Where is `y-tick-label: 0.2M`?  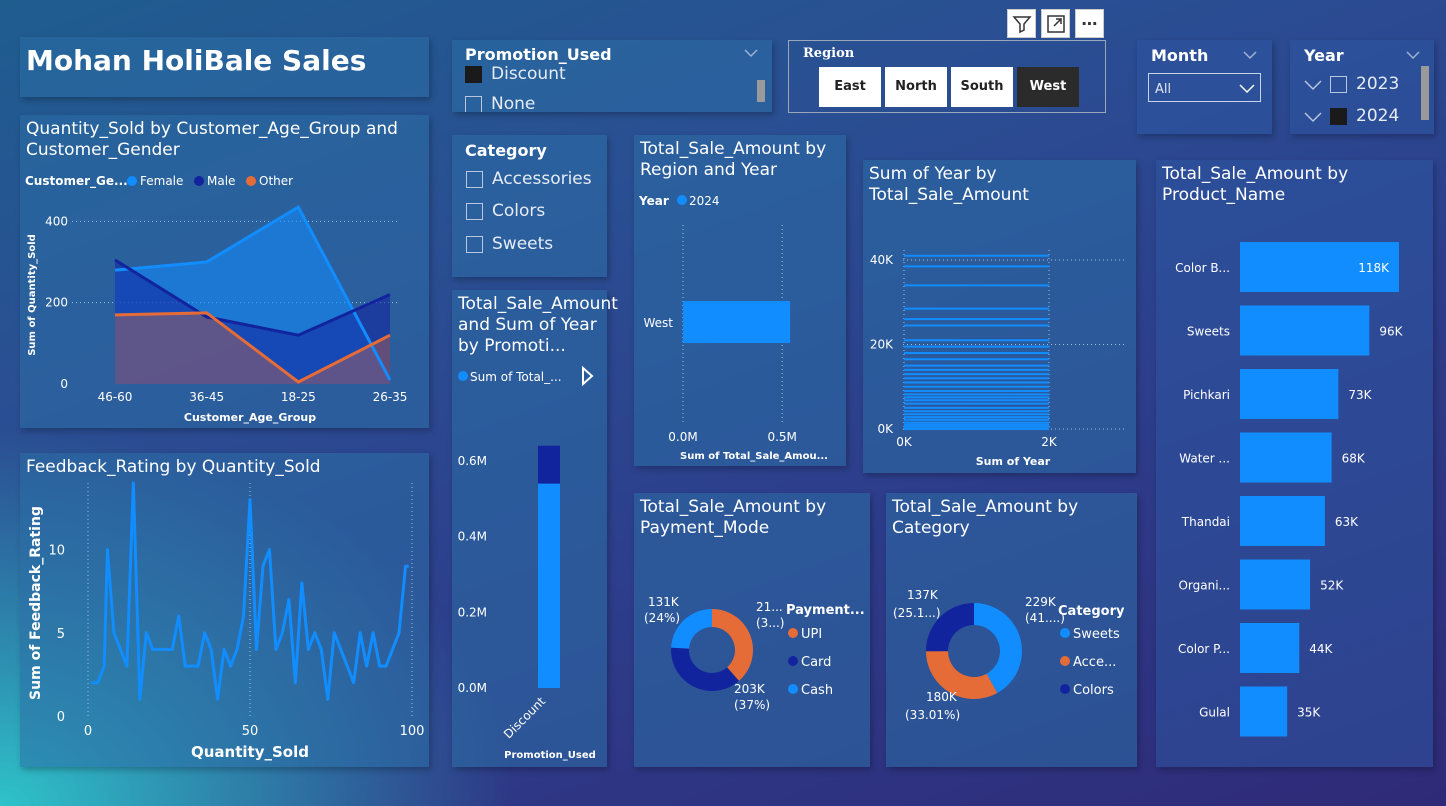
y-tick-label: 0.2M is located at coordinates (472, 612).